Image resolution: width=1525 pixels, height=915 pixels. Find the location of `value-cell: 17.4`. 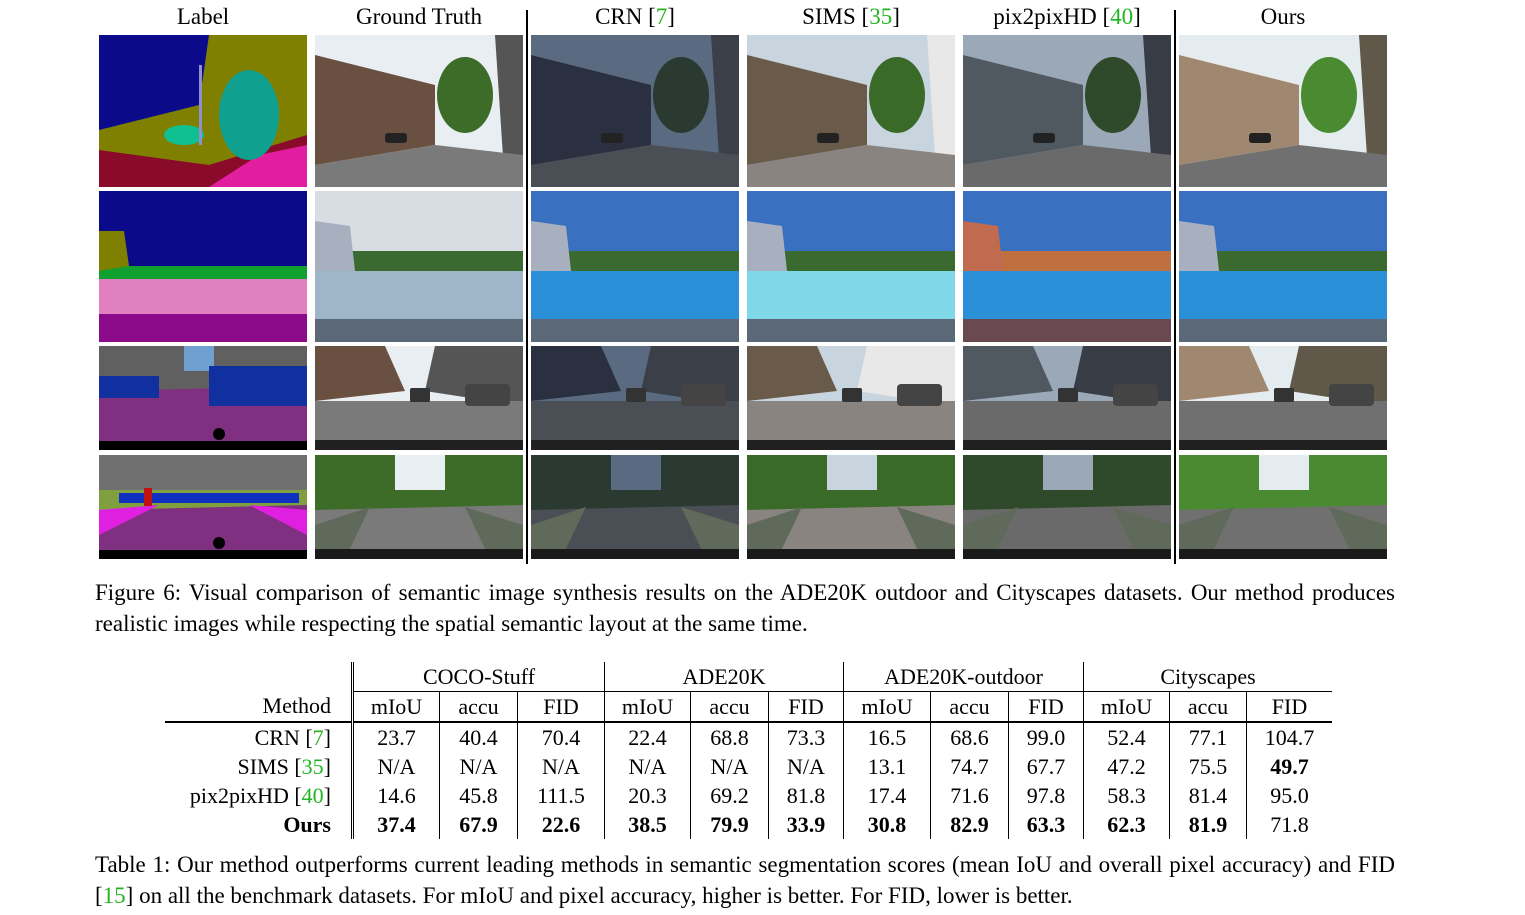

value-cell: 17.4 is located at coordinates (887, 795).